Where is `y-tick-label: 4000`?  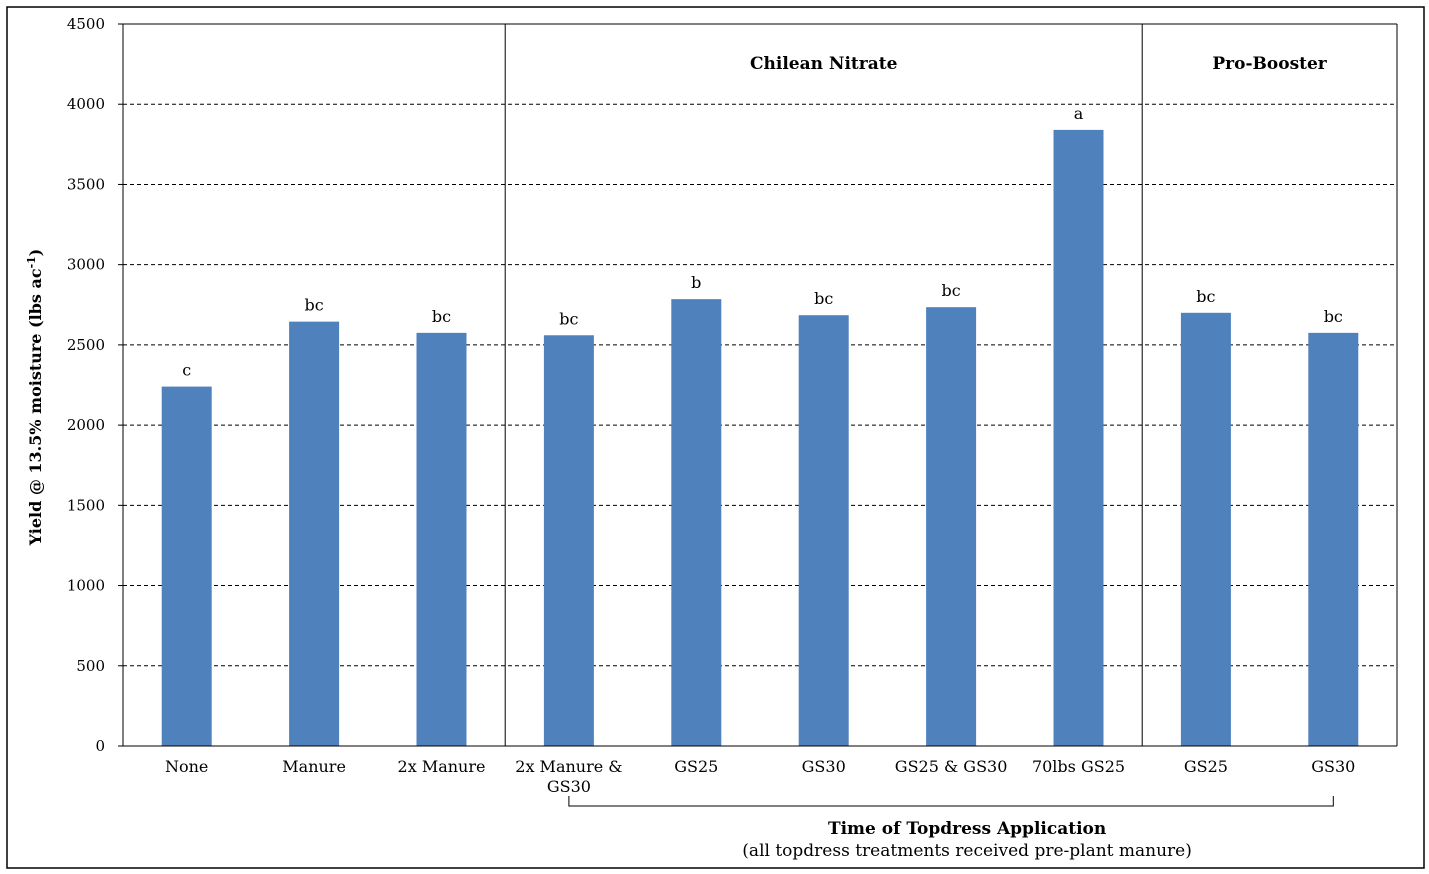 y-tick-label: 4000 is located at coordinates (86, 104).